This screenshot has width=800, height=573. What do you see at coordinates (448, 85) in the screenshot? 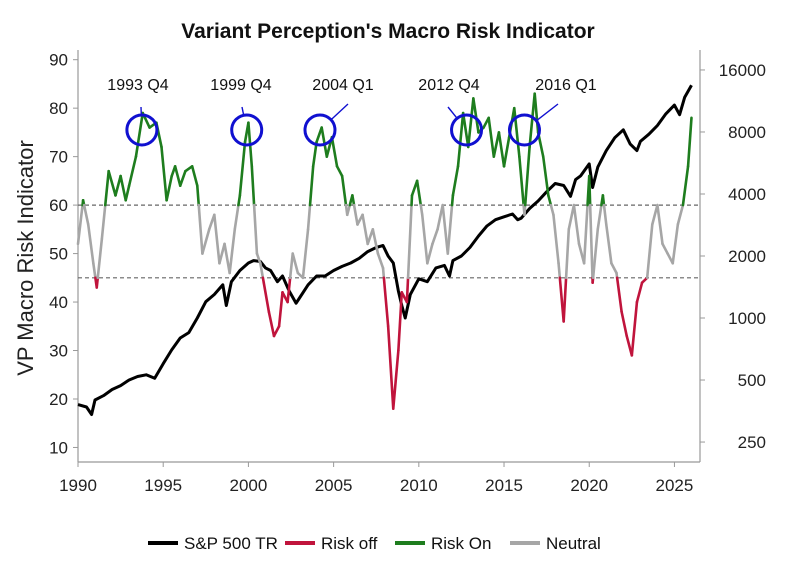
I see `annotation-label: 2012 Q4` at bounding box center [448, 85].